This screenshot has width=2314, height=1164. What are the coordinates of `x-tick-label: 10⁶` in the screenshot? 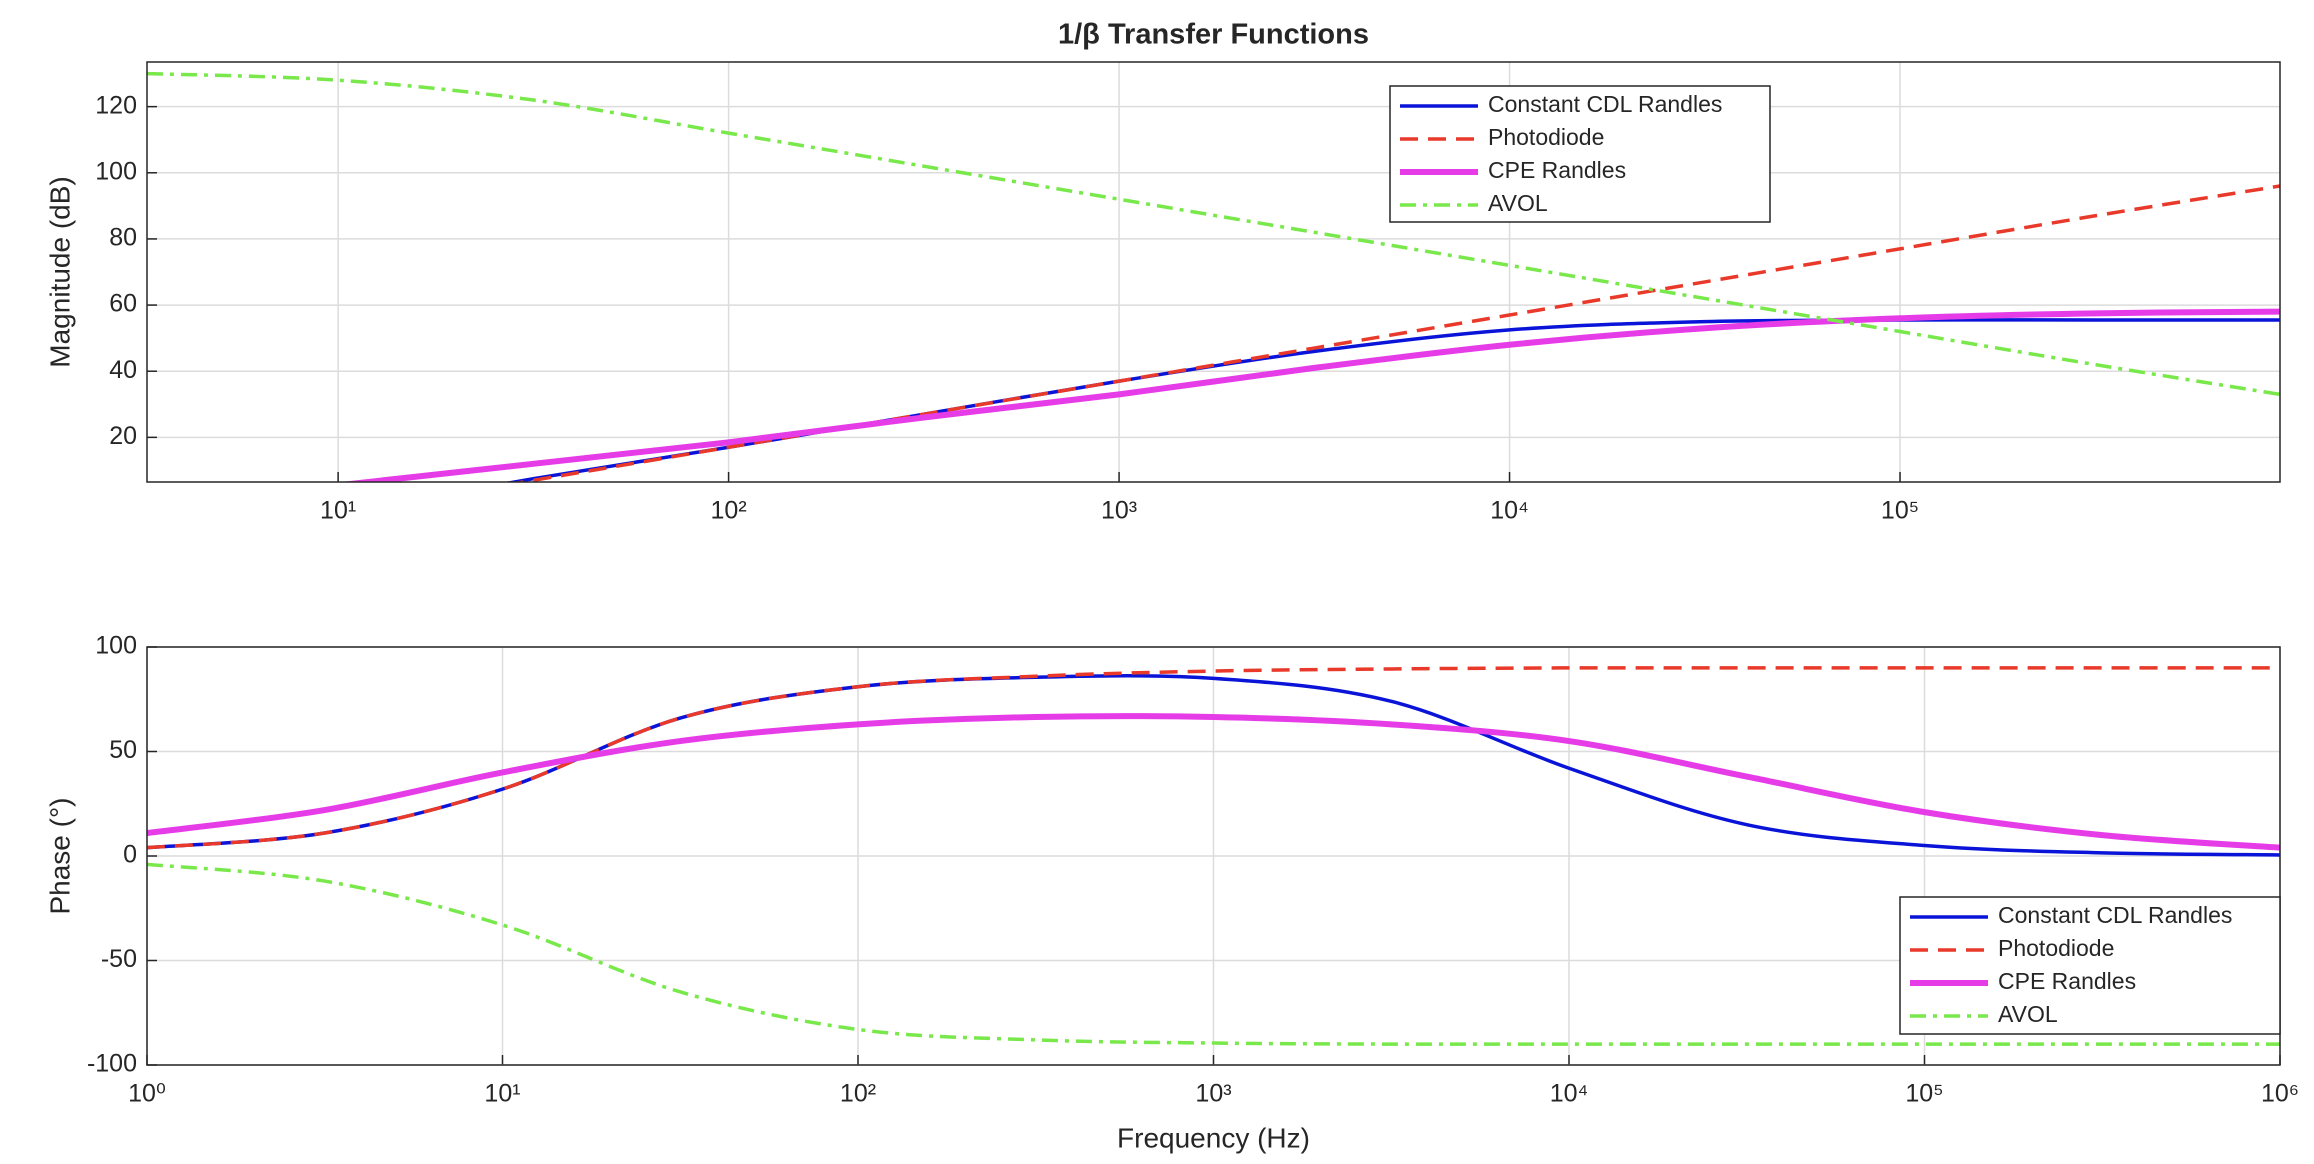 It's located at (2280, 1094).